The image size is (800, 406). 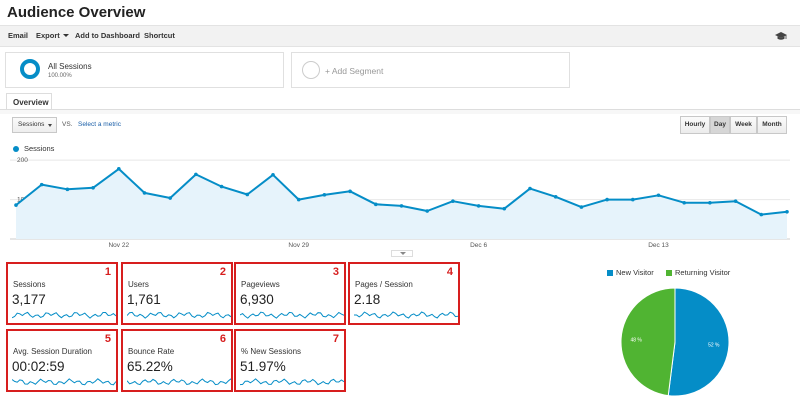 I want to click on pie-legend-label: Returning Visitor, so click(x=703, y=272).